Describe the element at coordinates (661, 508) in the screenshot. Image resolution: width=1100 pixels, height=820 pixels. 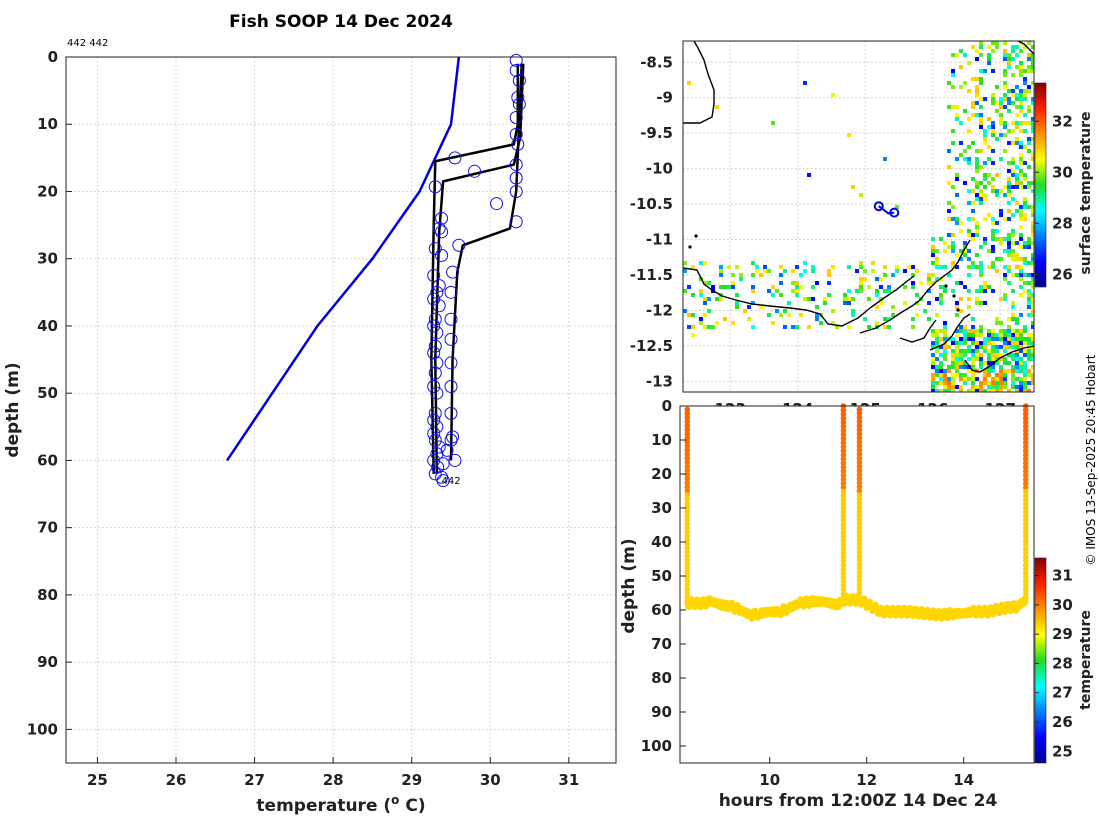
I see `ts-y-tick-label: 30` at that location.